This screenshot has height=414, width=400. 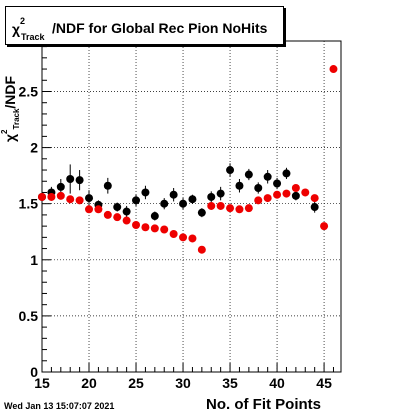 I want to click on ylabel-chi: χ, so click(x=10, y=137).